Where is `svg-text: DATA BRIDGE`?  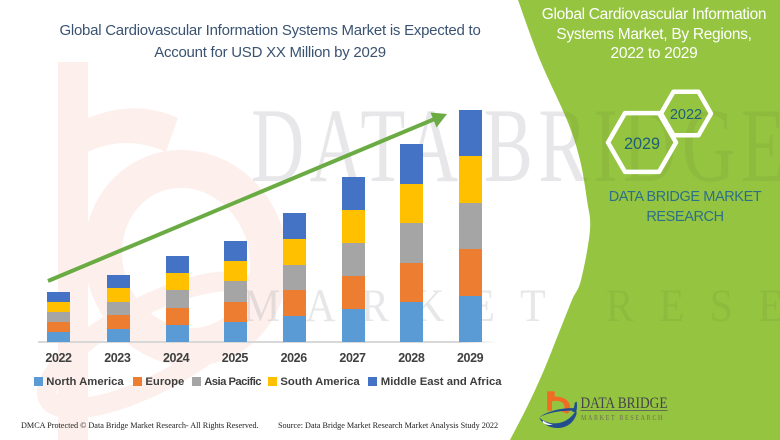 svg-text: DATA BRIDGE is located at coordinates (624, 403).